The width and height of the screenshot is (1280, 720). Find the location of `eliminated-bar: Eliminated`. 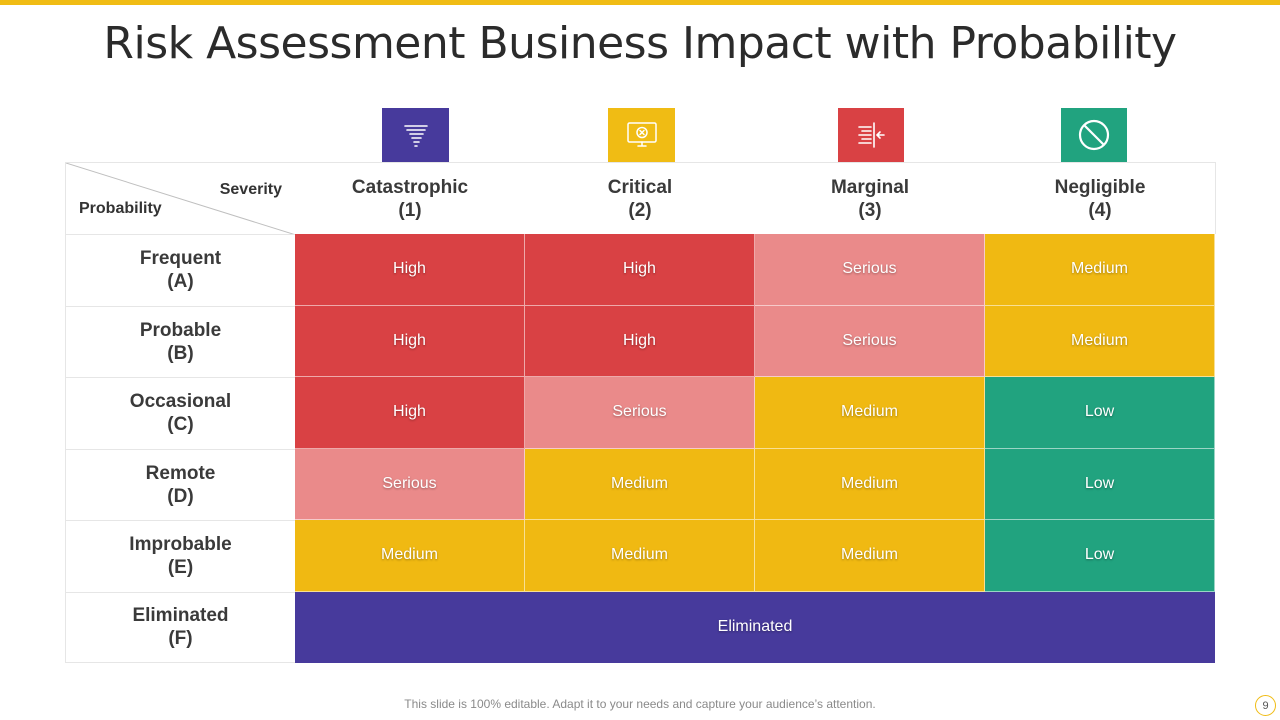

eliminated-bar: Eliminated is located at coordinates (755, 627).